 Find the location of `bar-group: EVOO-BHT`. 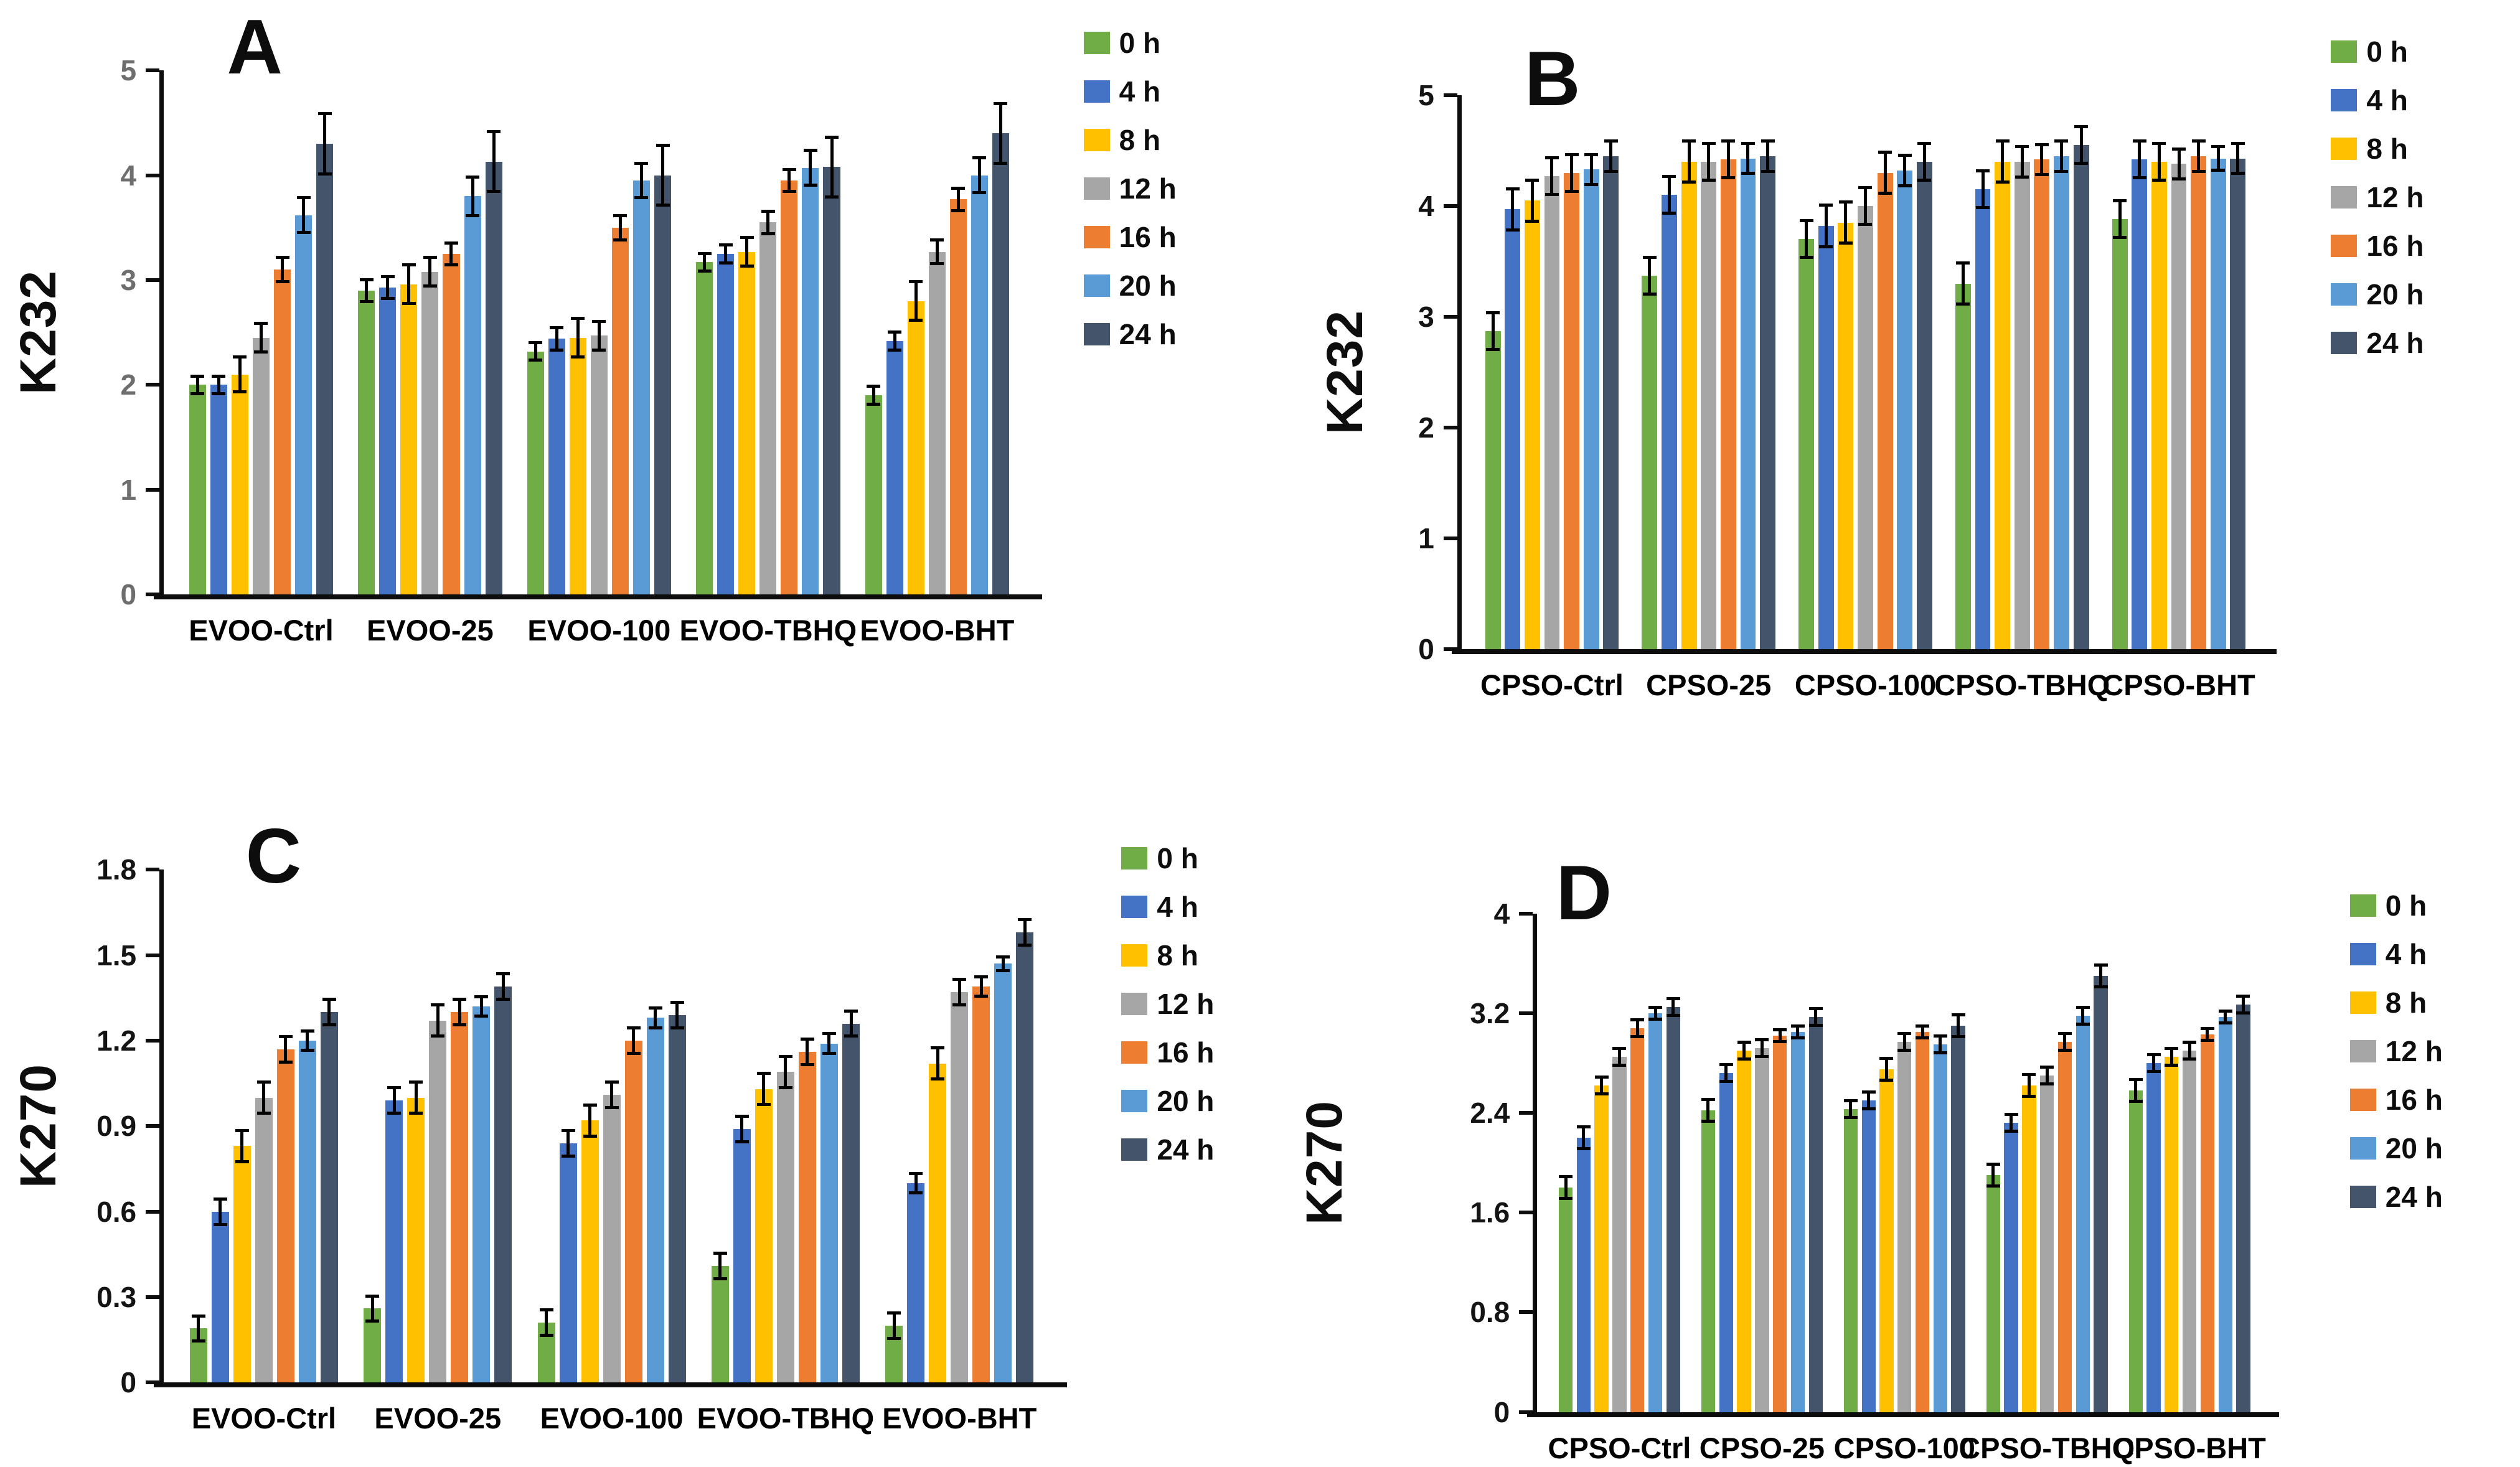

bar-group: EVOO-BHT is located at coordinates (959, 1152).